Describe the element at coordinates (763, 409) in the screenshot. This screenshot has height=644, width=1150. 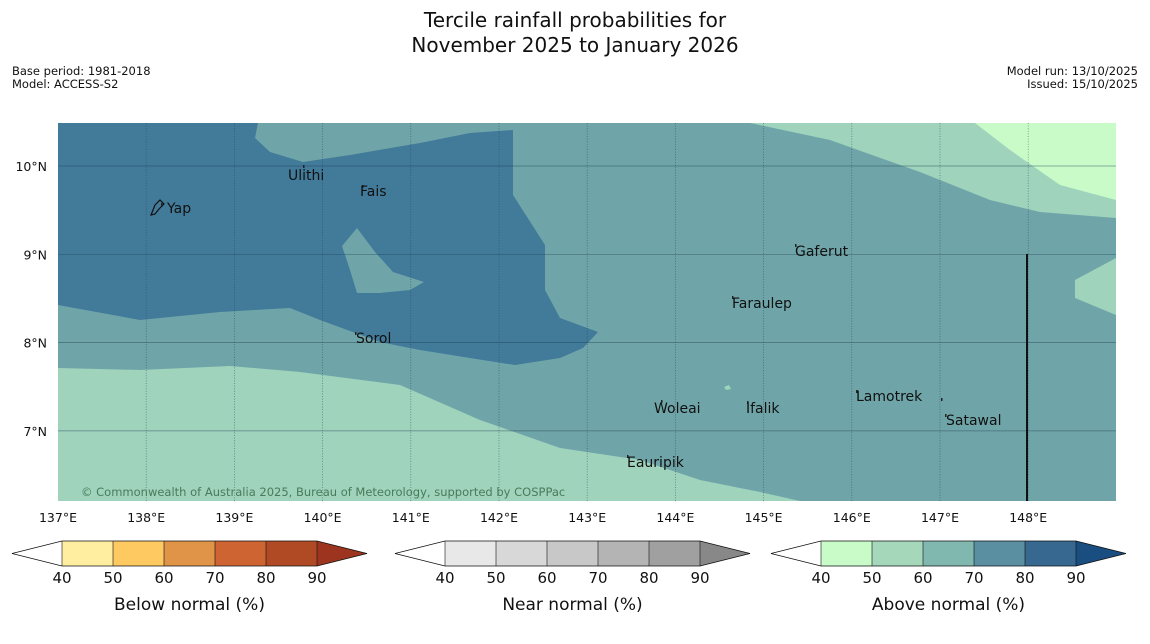
I see `place-label-ifalik: Ifalik` at that location.